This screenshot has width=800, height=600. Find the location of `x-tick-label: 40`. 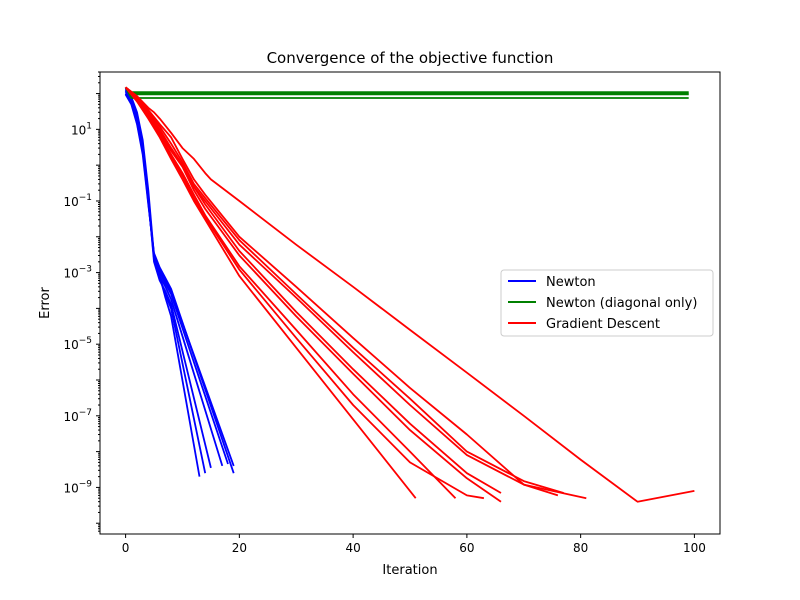

x-tick-label: 40 is located at coordinates (352, 548).